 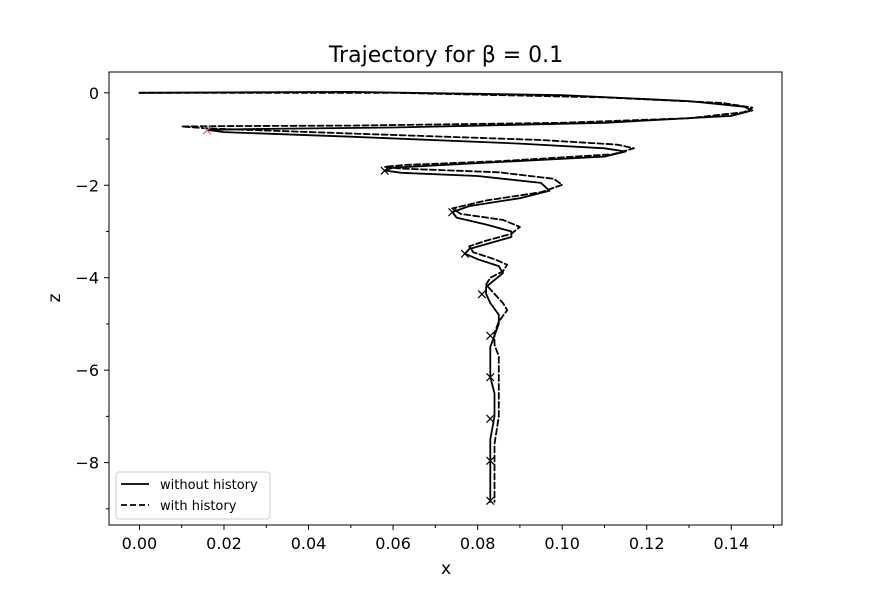 What do you see at coordinates (384, 170) in the screenshot?
I see `marker-x-2: ×` at bounding box center [384, 170].